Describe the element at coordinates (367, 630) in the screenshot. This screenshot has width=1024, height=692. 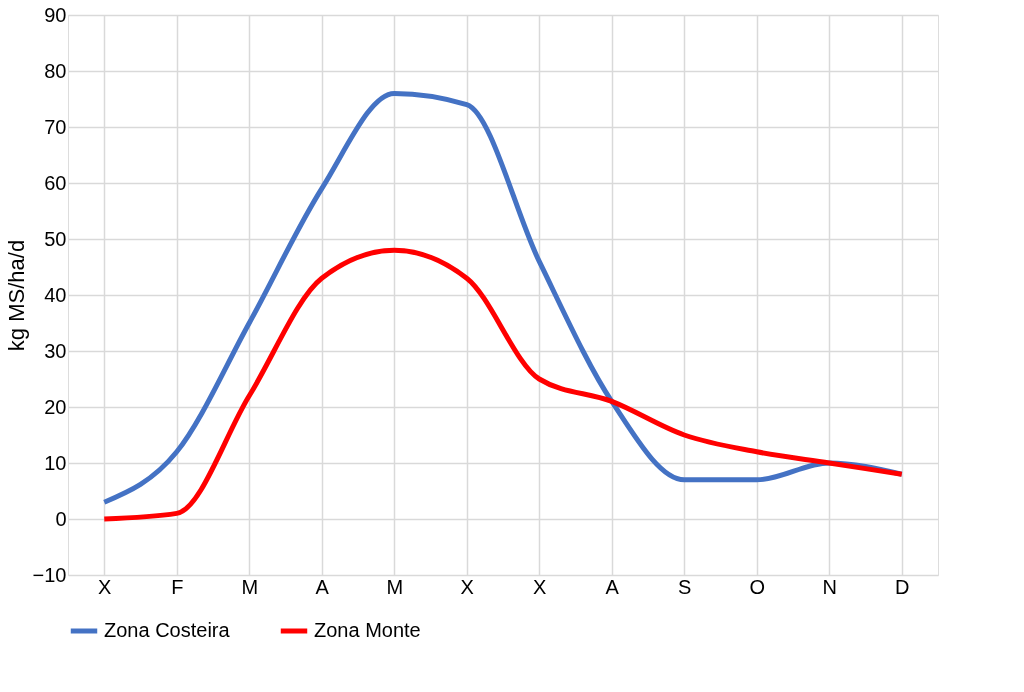
I see `legend-label: Zona Monte` at that location.